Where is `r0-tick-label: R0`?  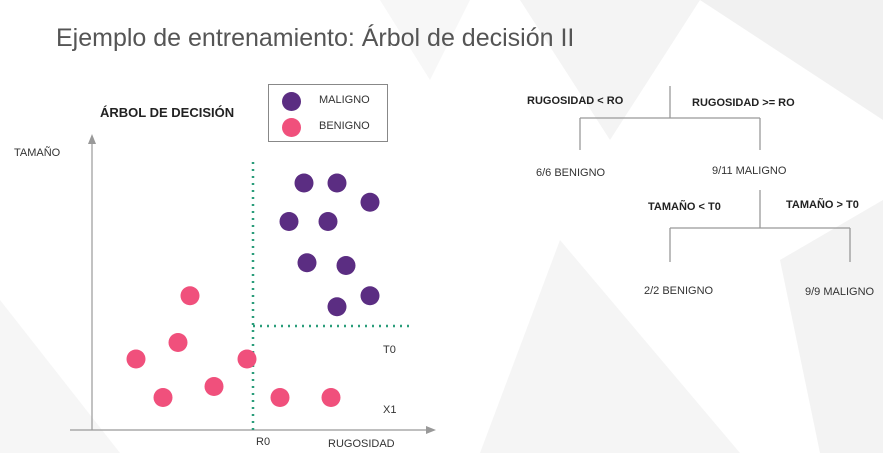
r0-tick-label: R0 is located at coordinates (263, 442).